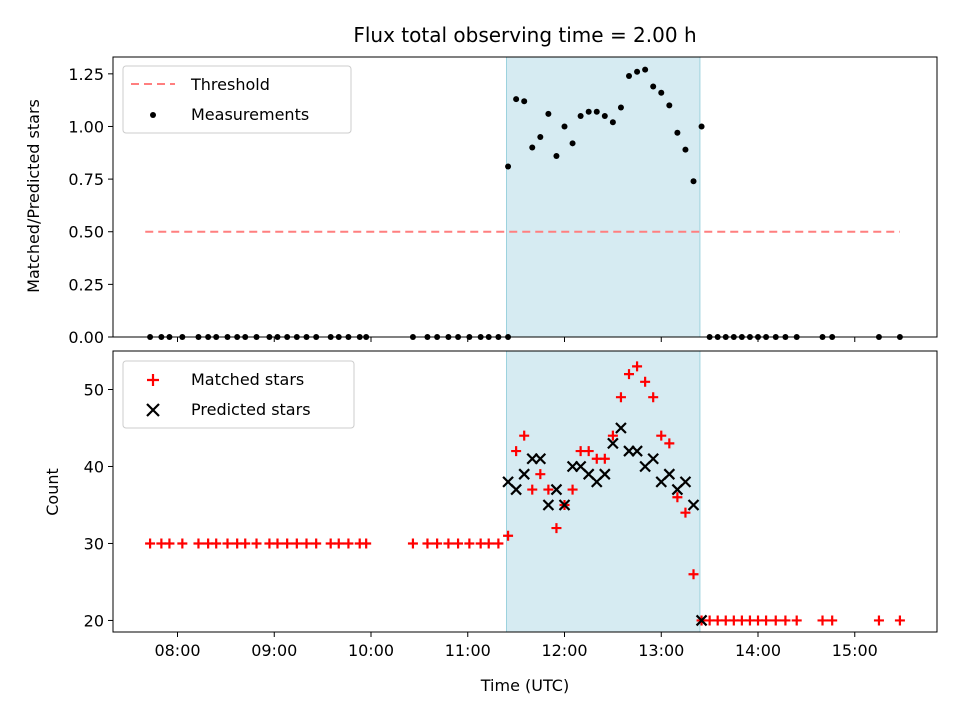 This screenshot has height=724, width=960. I want to click on y-tick-label: 0.75, so click(86, 179).